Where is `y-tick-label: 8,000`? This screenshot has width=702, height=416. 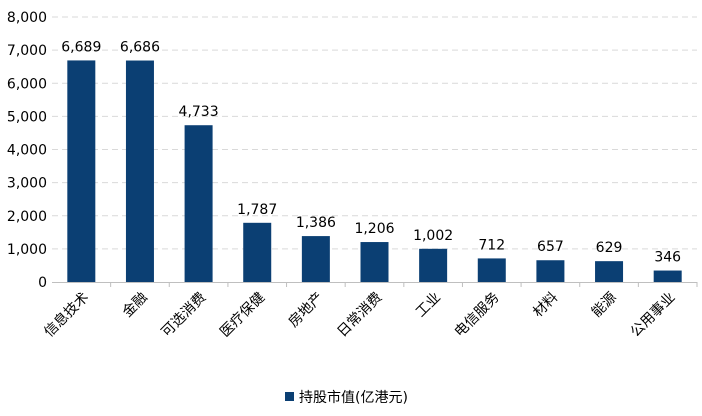
y-tick-label: 8,000 is located at coordinates (27, 18).